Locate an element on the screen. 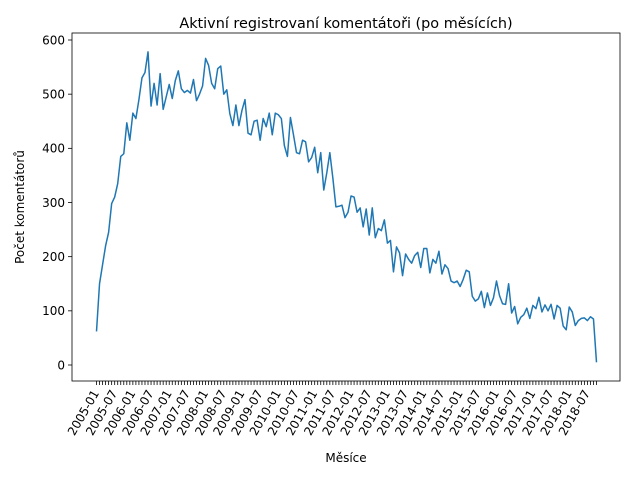  y-tick-label: 200 is located at coordinates (53, 257).